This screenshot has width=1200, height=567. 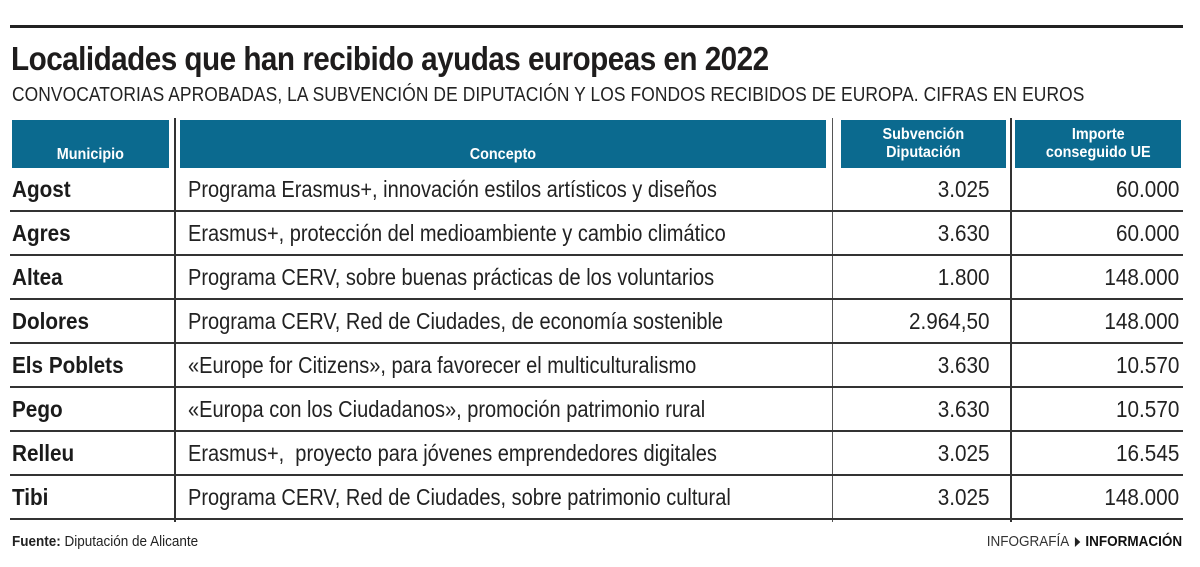 I want to click on column-header-label: Importe, so click(x=1098, y=134).